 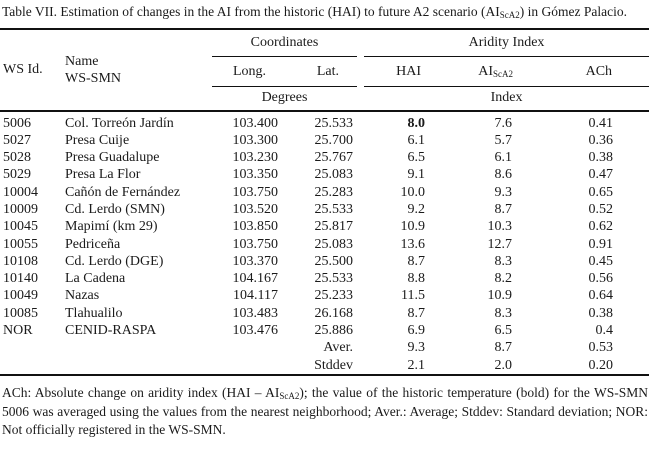 I want to click on cell-ach: 0.62, so click(x=601, y=227).